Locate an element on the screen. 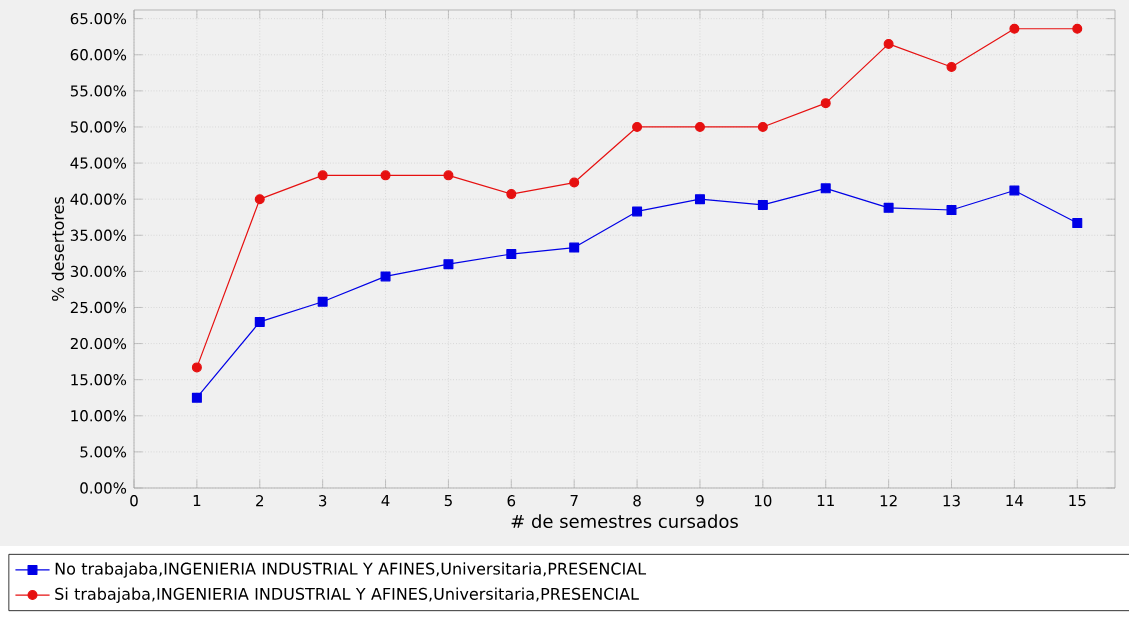  y-tick-label: 45.00% is located at coordinates (98, 163).